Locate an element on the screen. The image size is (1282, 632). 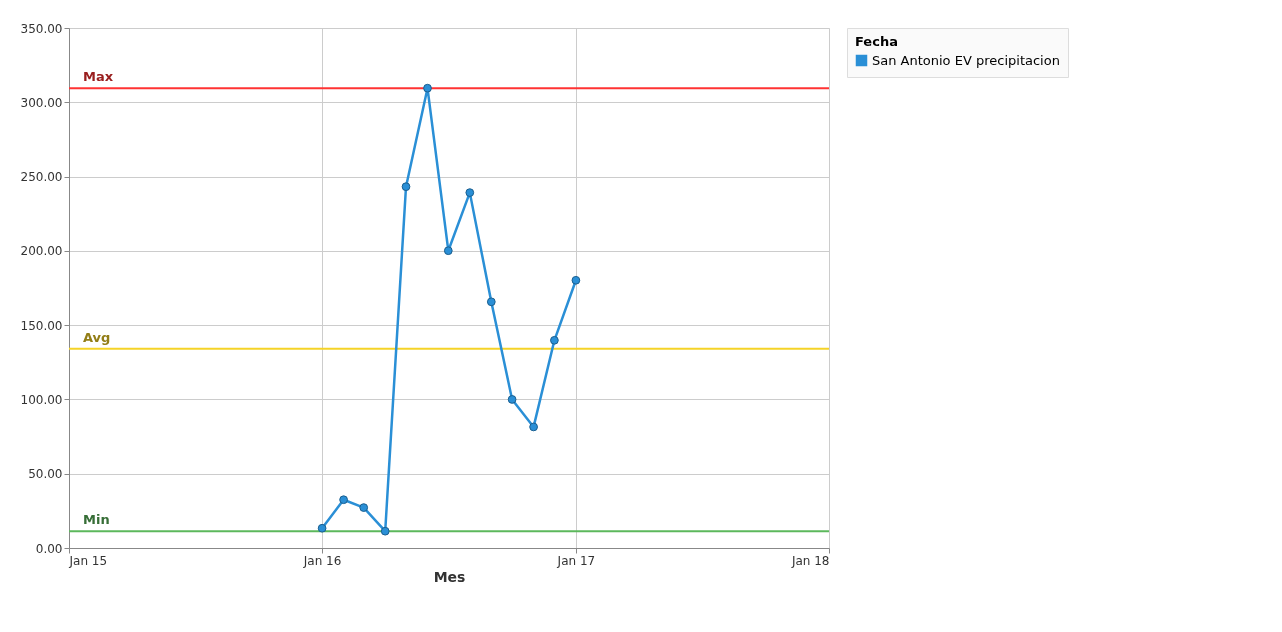
y-tick-label: 150.00 is located at coordinates (41, 325).